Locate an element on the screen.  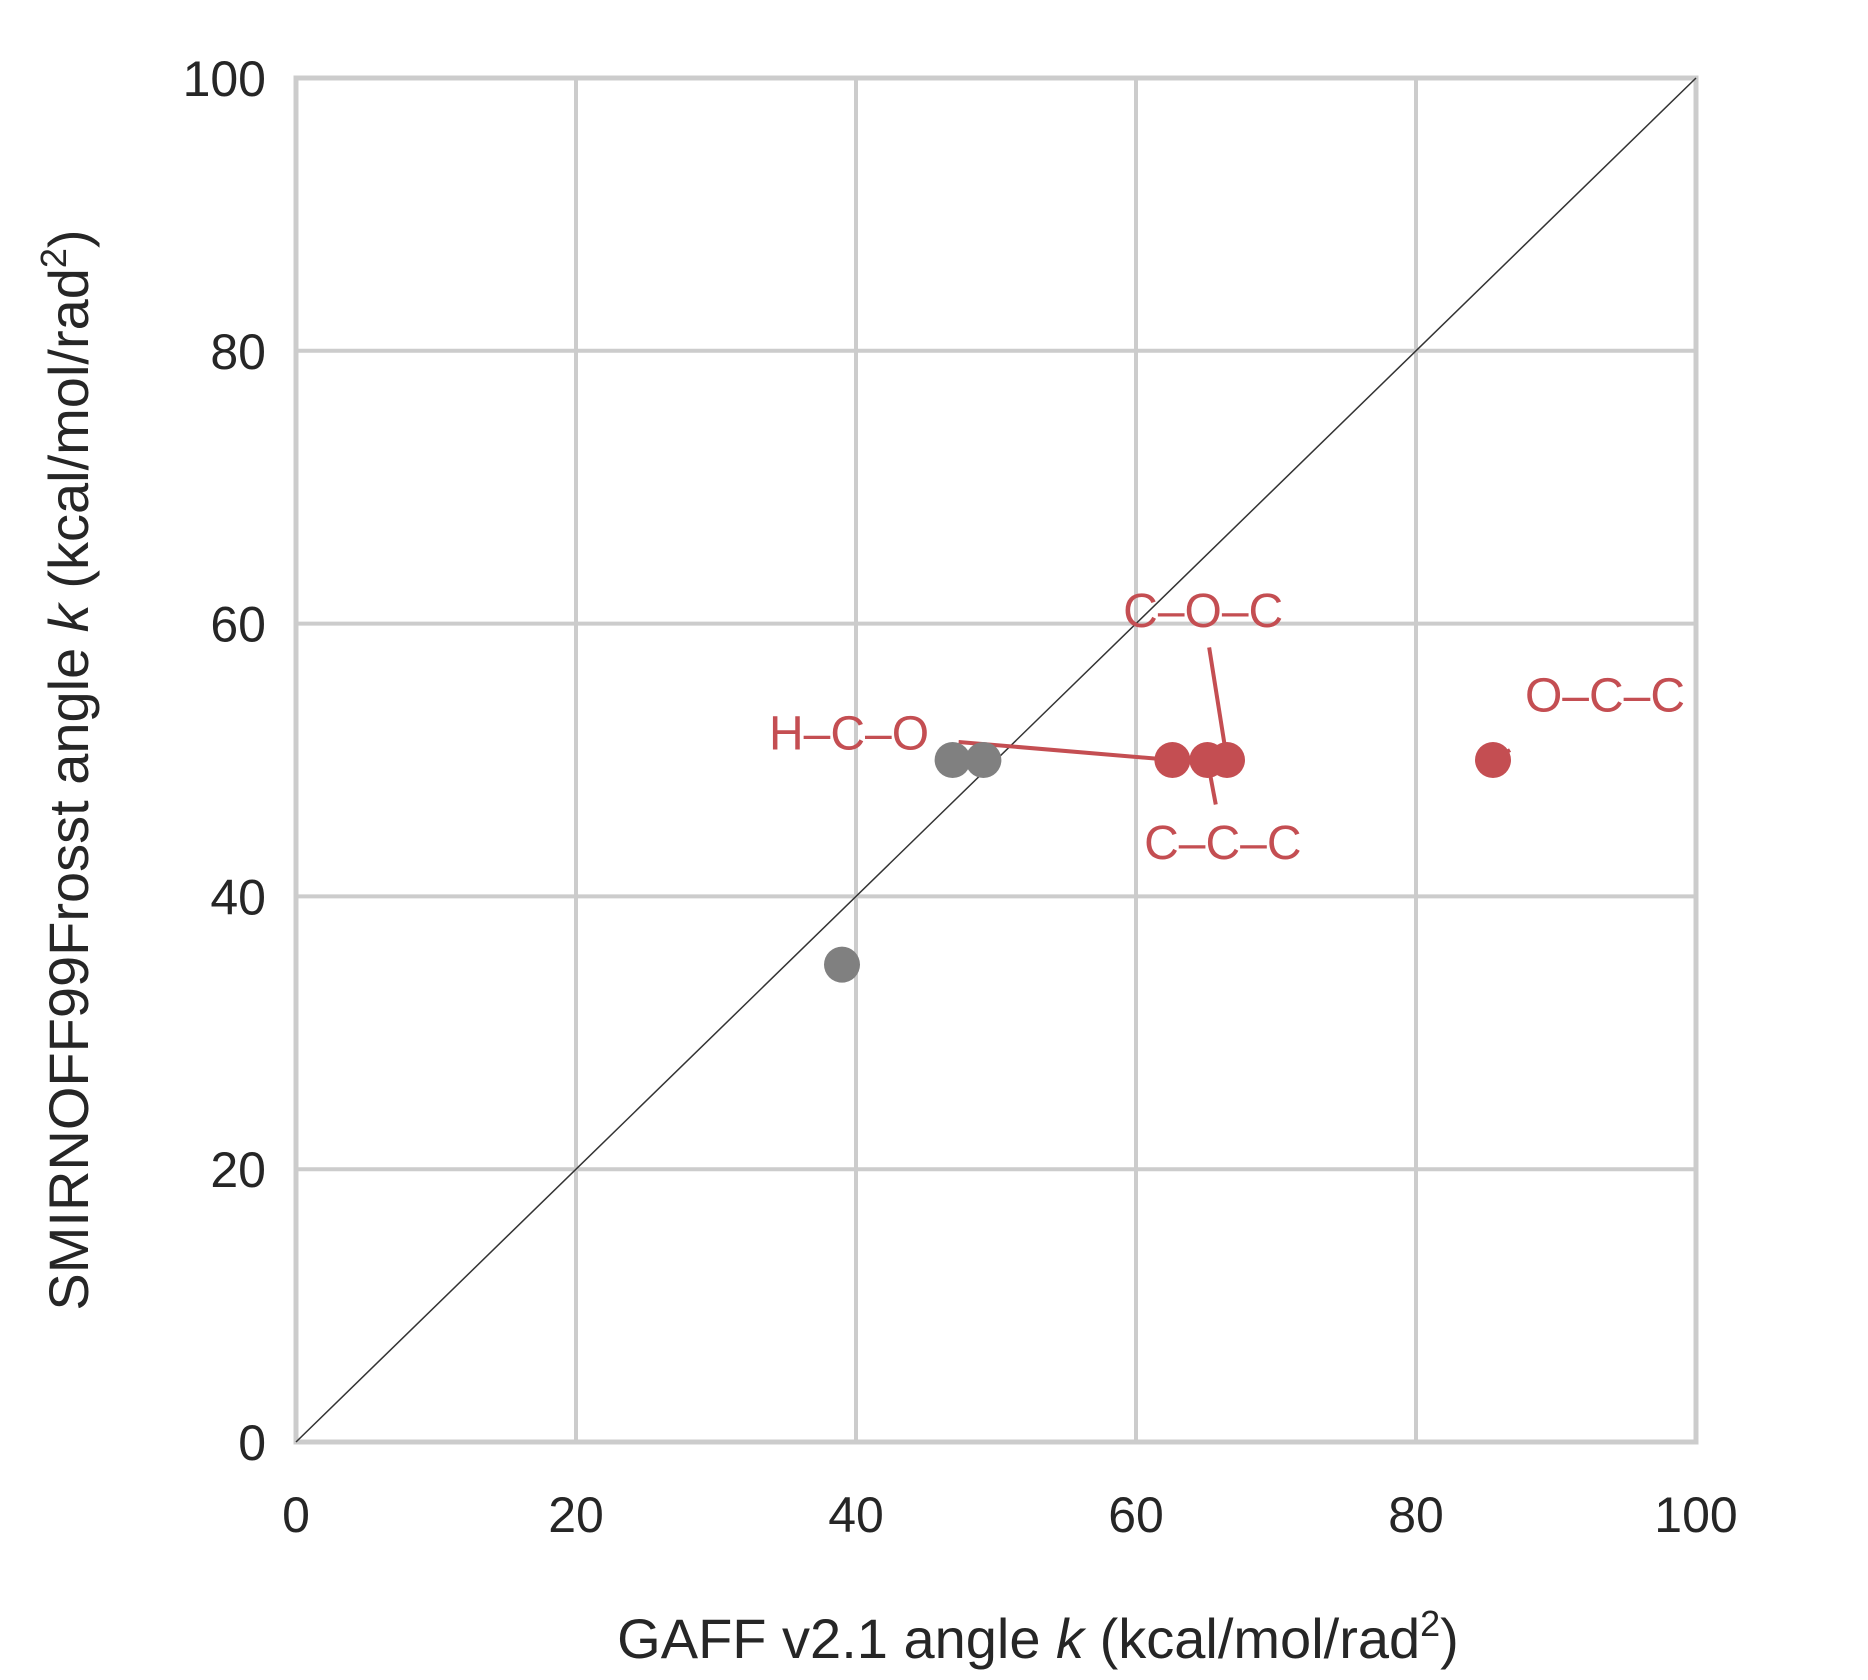
x-tick-label: 20 is located at coordinates (576, 1515).